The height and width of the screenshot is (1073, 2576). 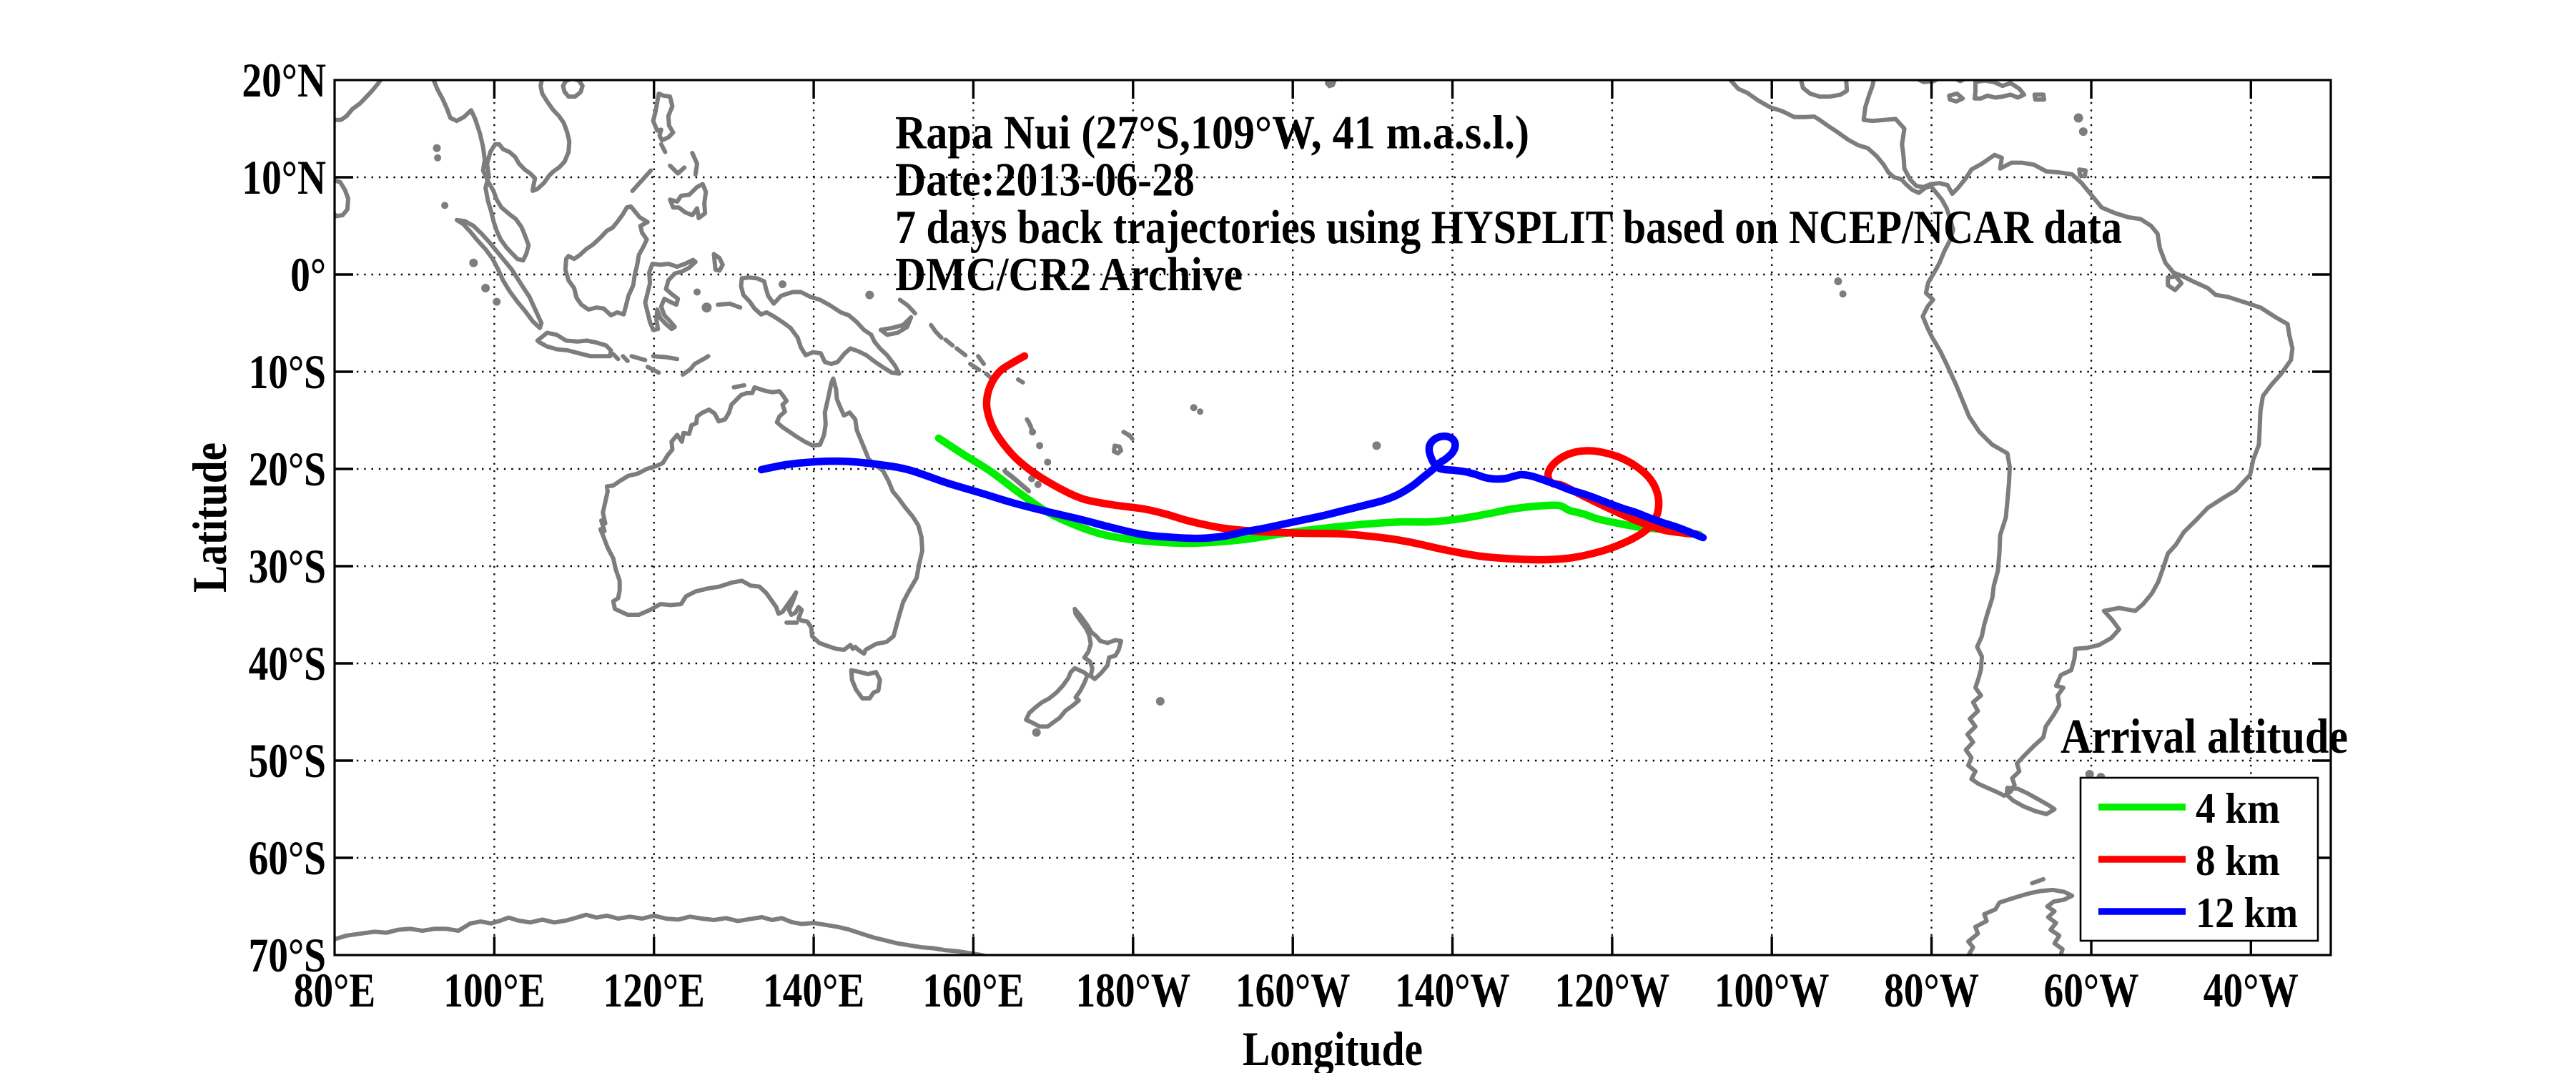 I want to click on svg-text: 30°S, so click(x=287, y=566).